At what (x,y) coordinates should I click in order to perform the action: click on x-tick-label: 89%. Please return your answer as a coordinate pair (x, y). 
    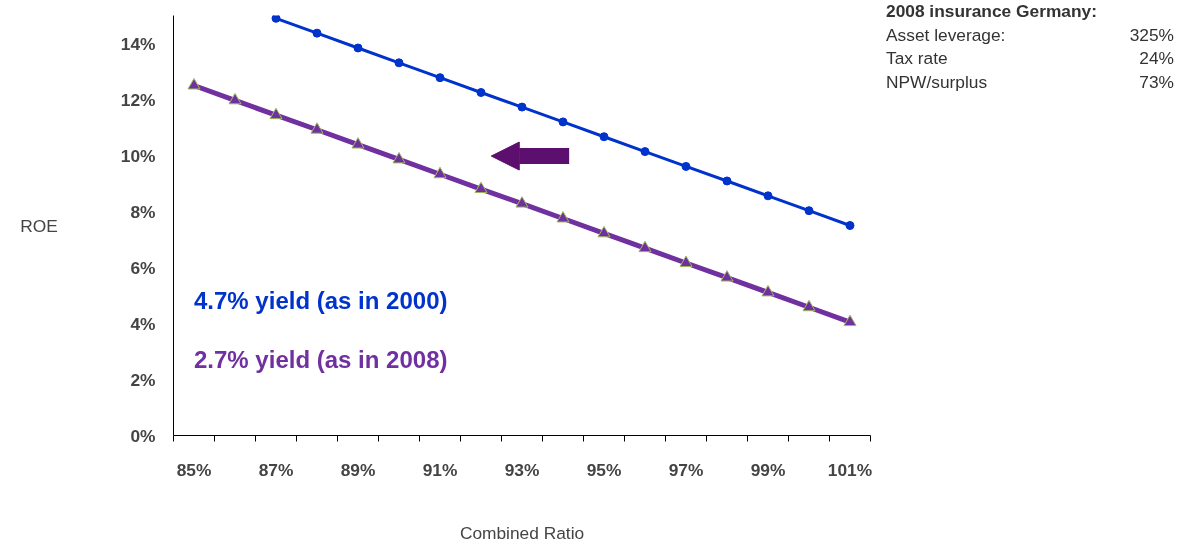
    Looking at the image, I should click on (358, 469).